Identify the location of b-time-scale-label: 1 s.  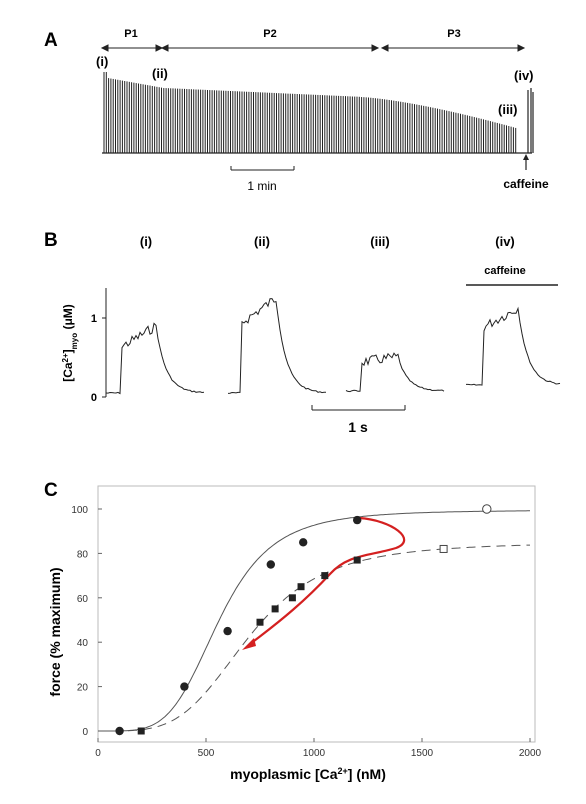
(358, 427).